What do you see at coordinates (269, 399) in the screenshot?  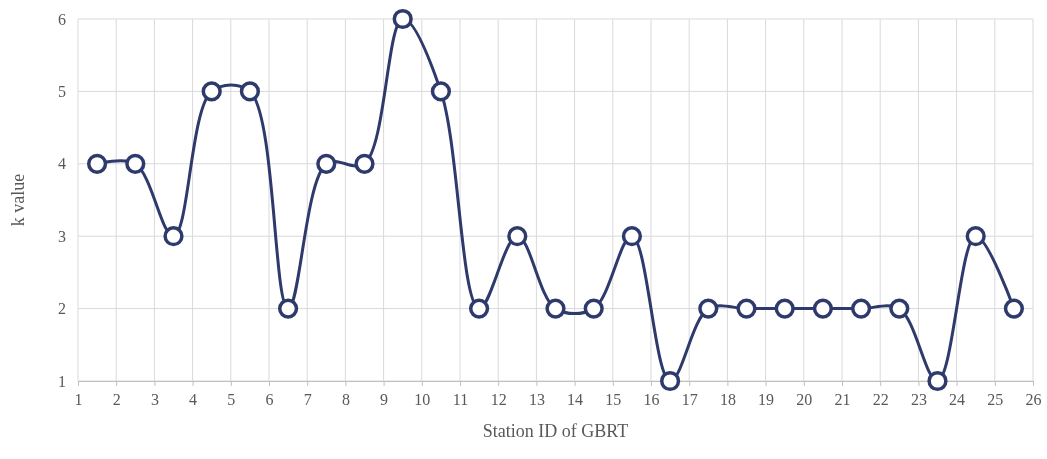 I see `x-tick-label: 6` at bounding box center [269, 399].